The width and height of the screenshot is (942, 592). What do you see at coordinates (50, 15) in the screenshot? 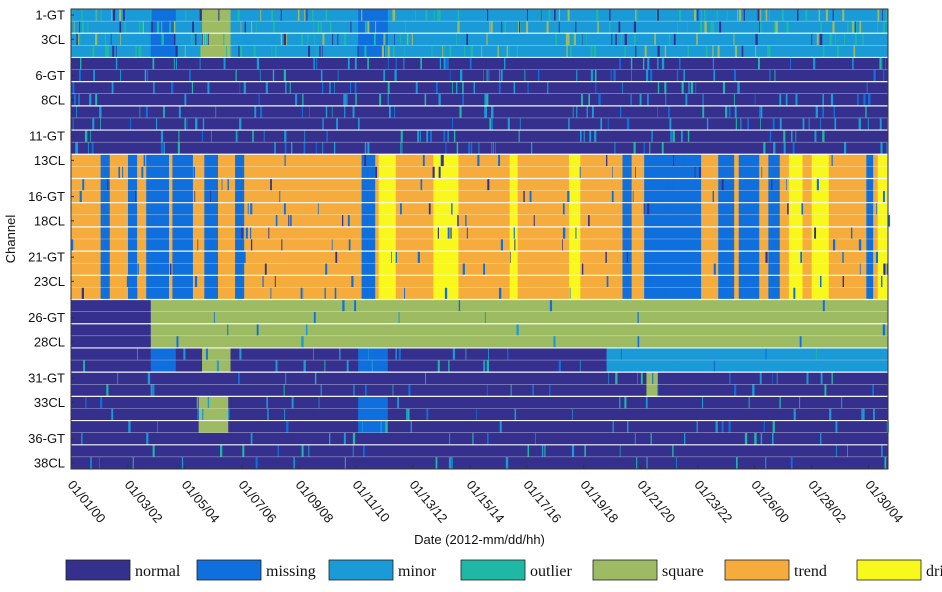
I see `y-tick-label: 1-GT` at bounding box center [50, 15].